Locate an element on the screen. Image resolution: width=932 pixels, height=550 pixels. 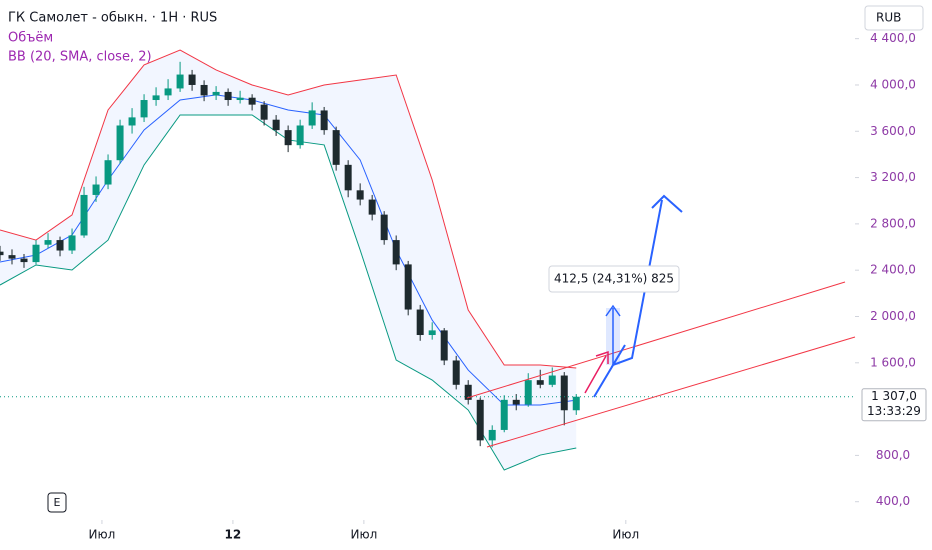
forecast-arrow is located at coordinates (638, 296).